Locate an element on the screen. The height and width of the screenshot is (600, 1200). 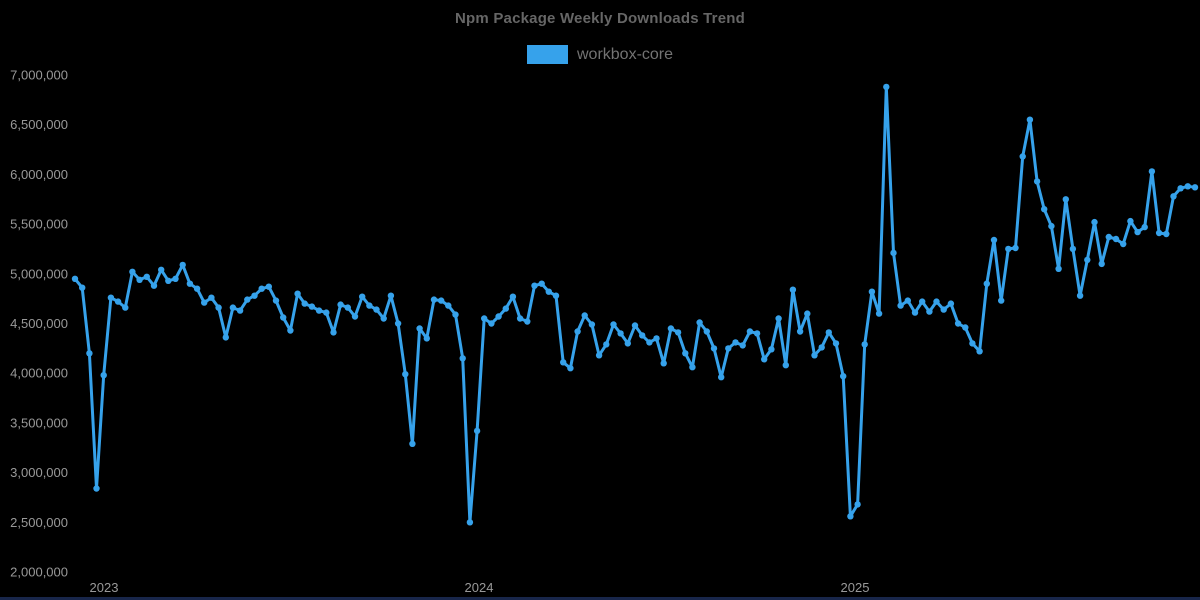
y-axis-tick-label: 3,500,000 is located at coordinates (39, 422).